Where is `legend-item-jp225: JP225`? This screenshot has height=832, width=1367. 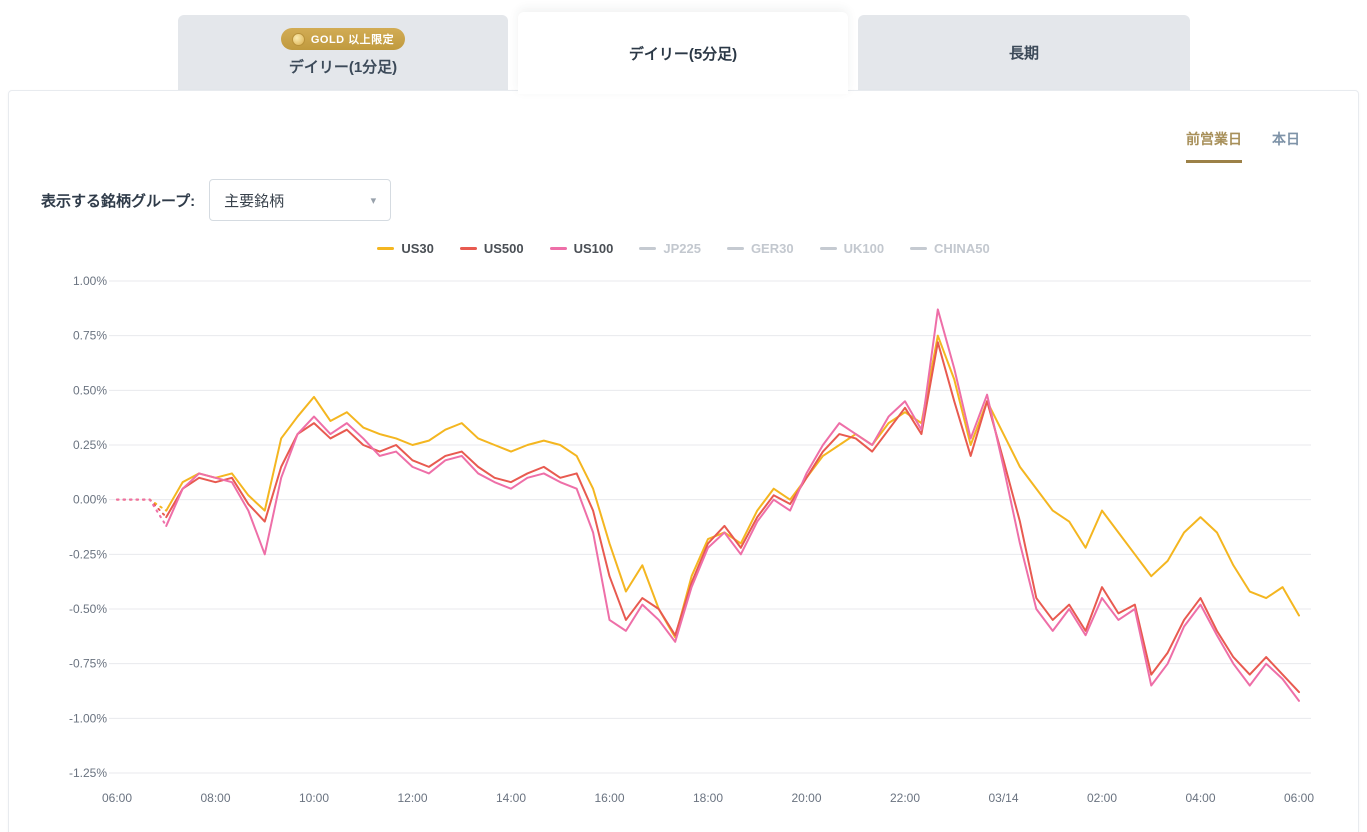
legend-item-jp225: JP225 is located at coordinates (670, 248).